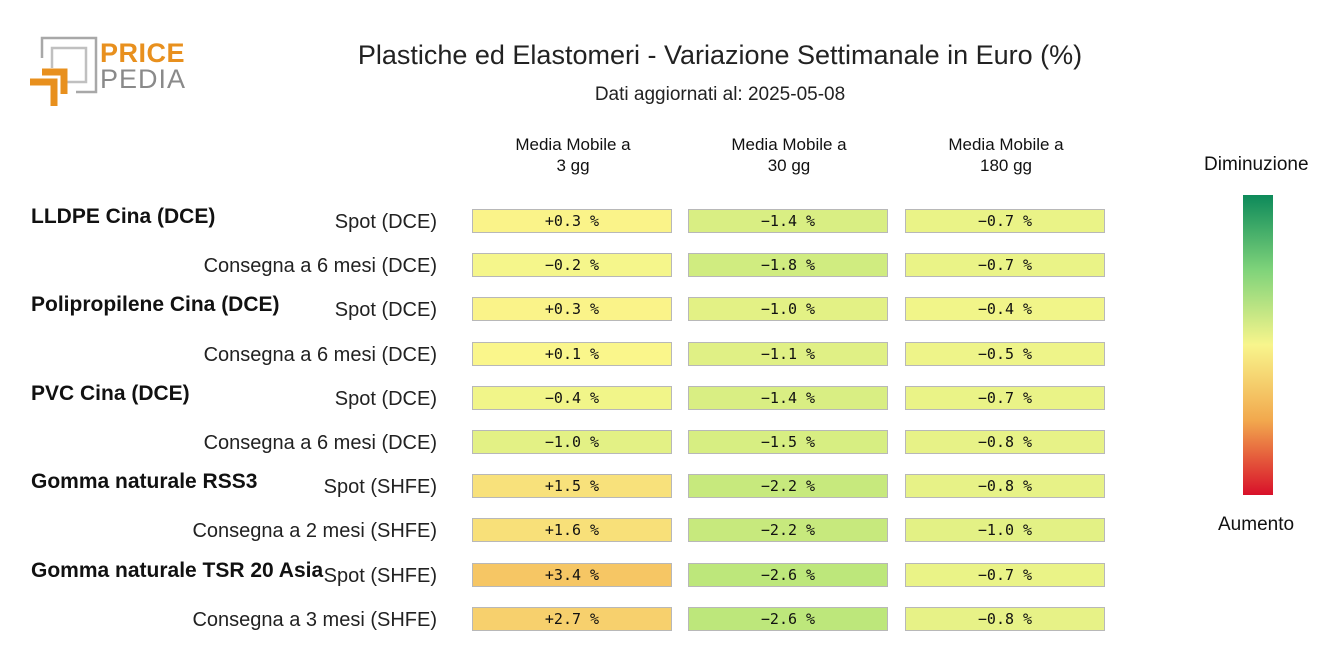  I want to click on logo-text-price: PRICE, so click(143, 53).